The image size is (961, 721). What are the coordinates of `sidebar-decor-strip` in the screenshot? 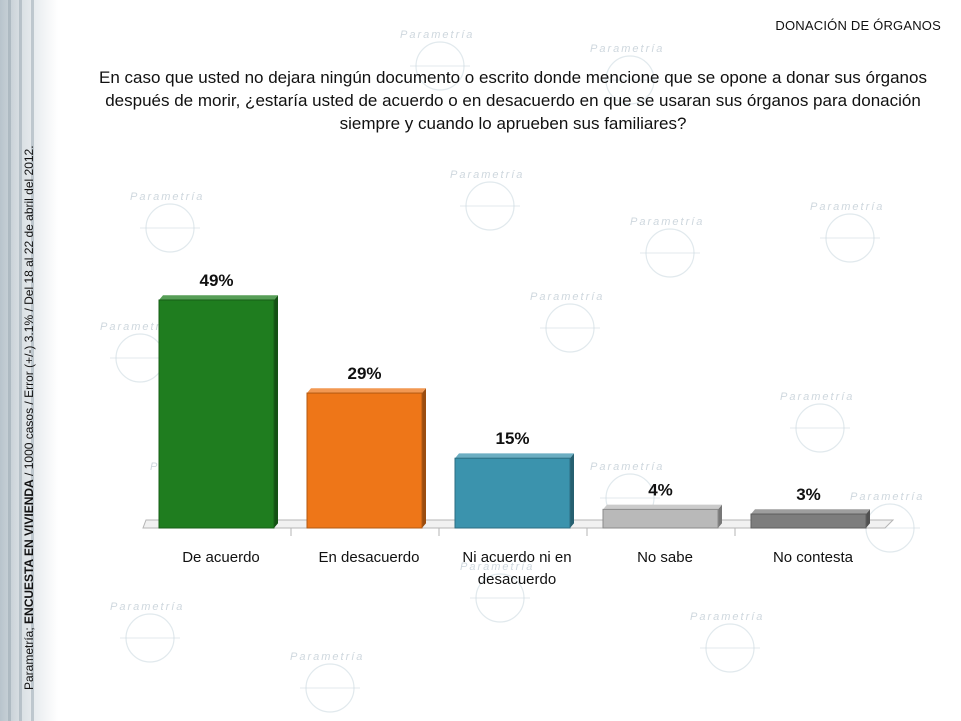 It's located at (29, 360).